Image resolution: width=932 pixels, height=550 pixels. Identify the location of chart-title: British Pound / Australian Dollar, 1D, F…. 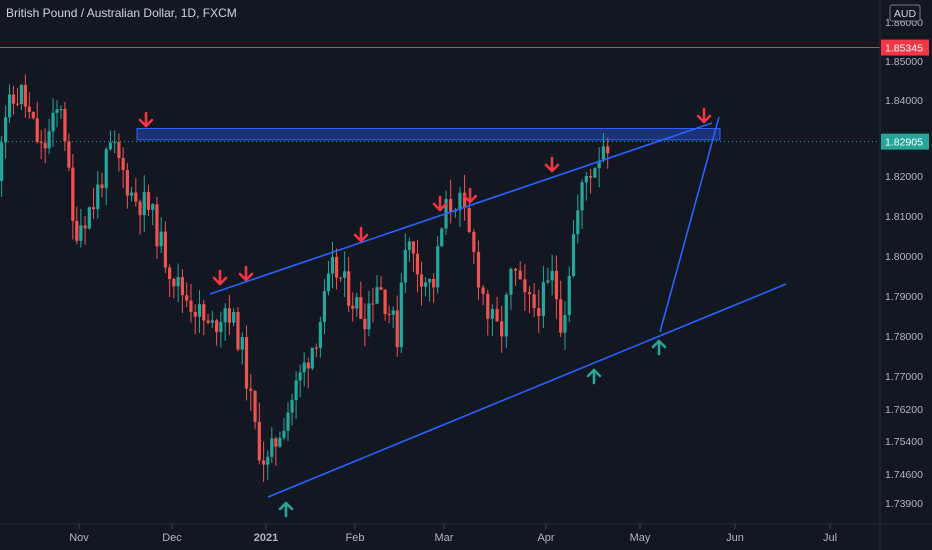
(121, 13).